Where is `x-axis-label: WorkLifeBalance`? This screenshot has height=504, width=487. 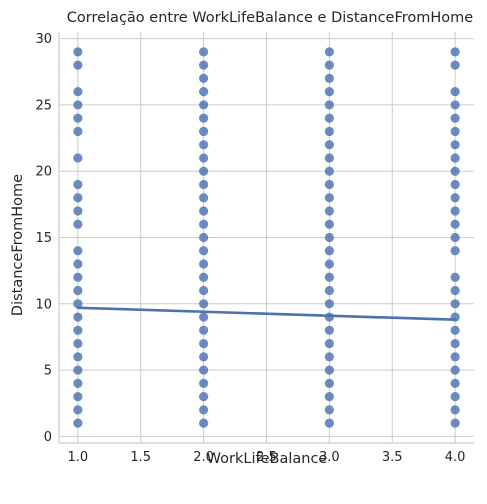
x-axis-label: WorkLifeBalance is located at coordinates (267, 459).